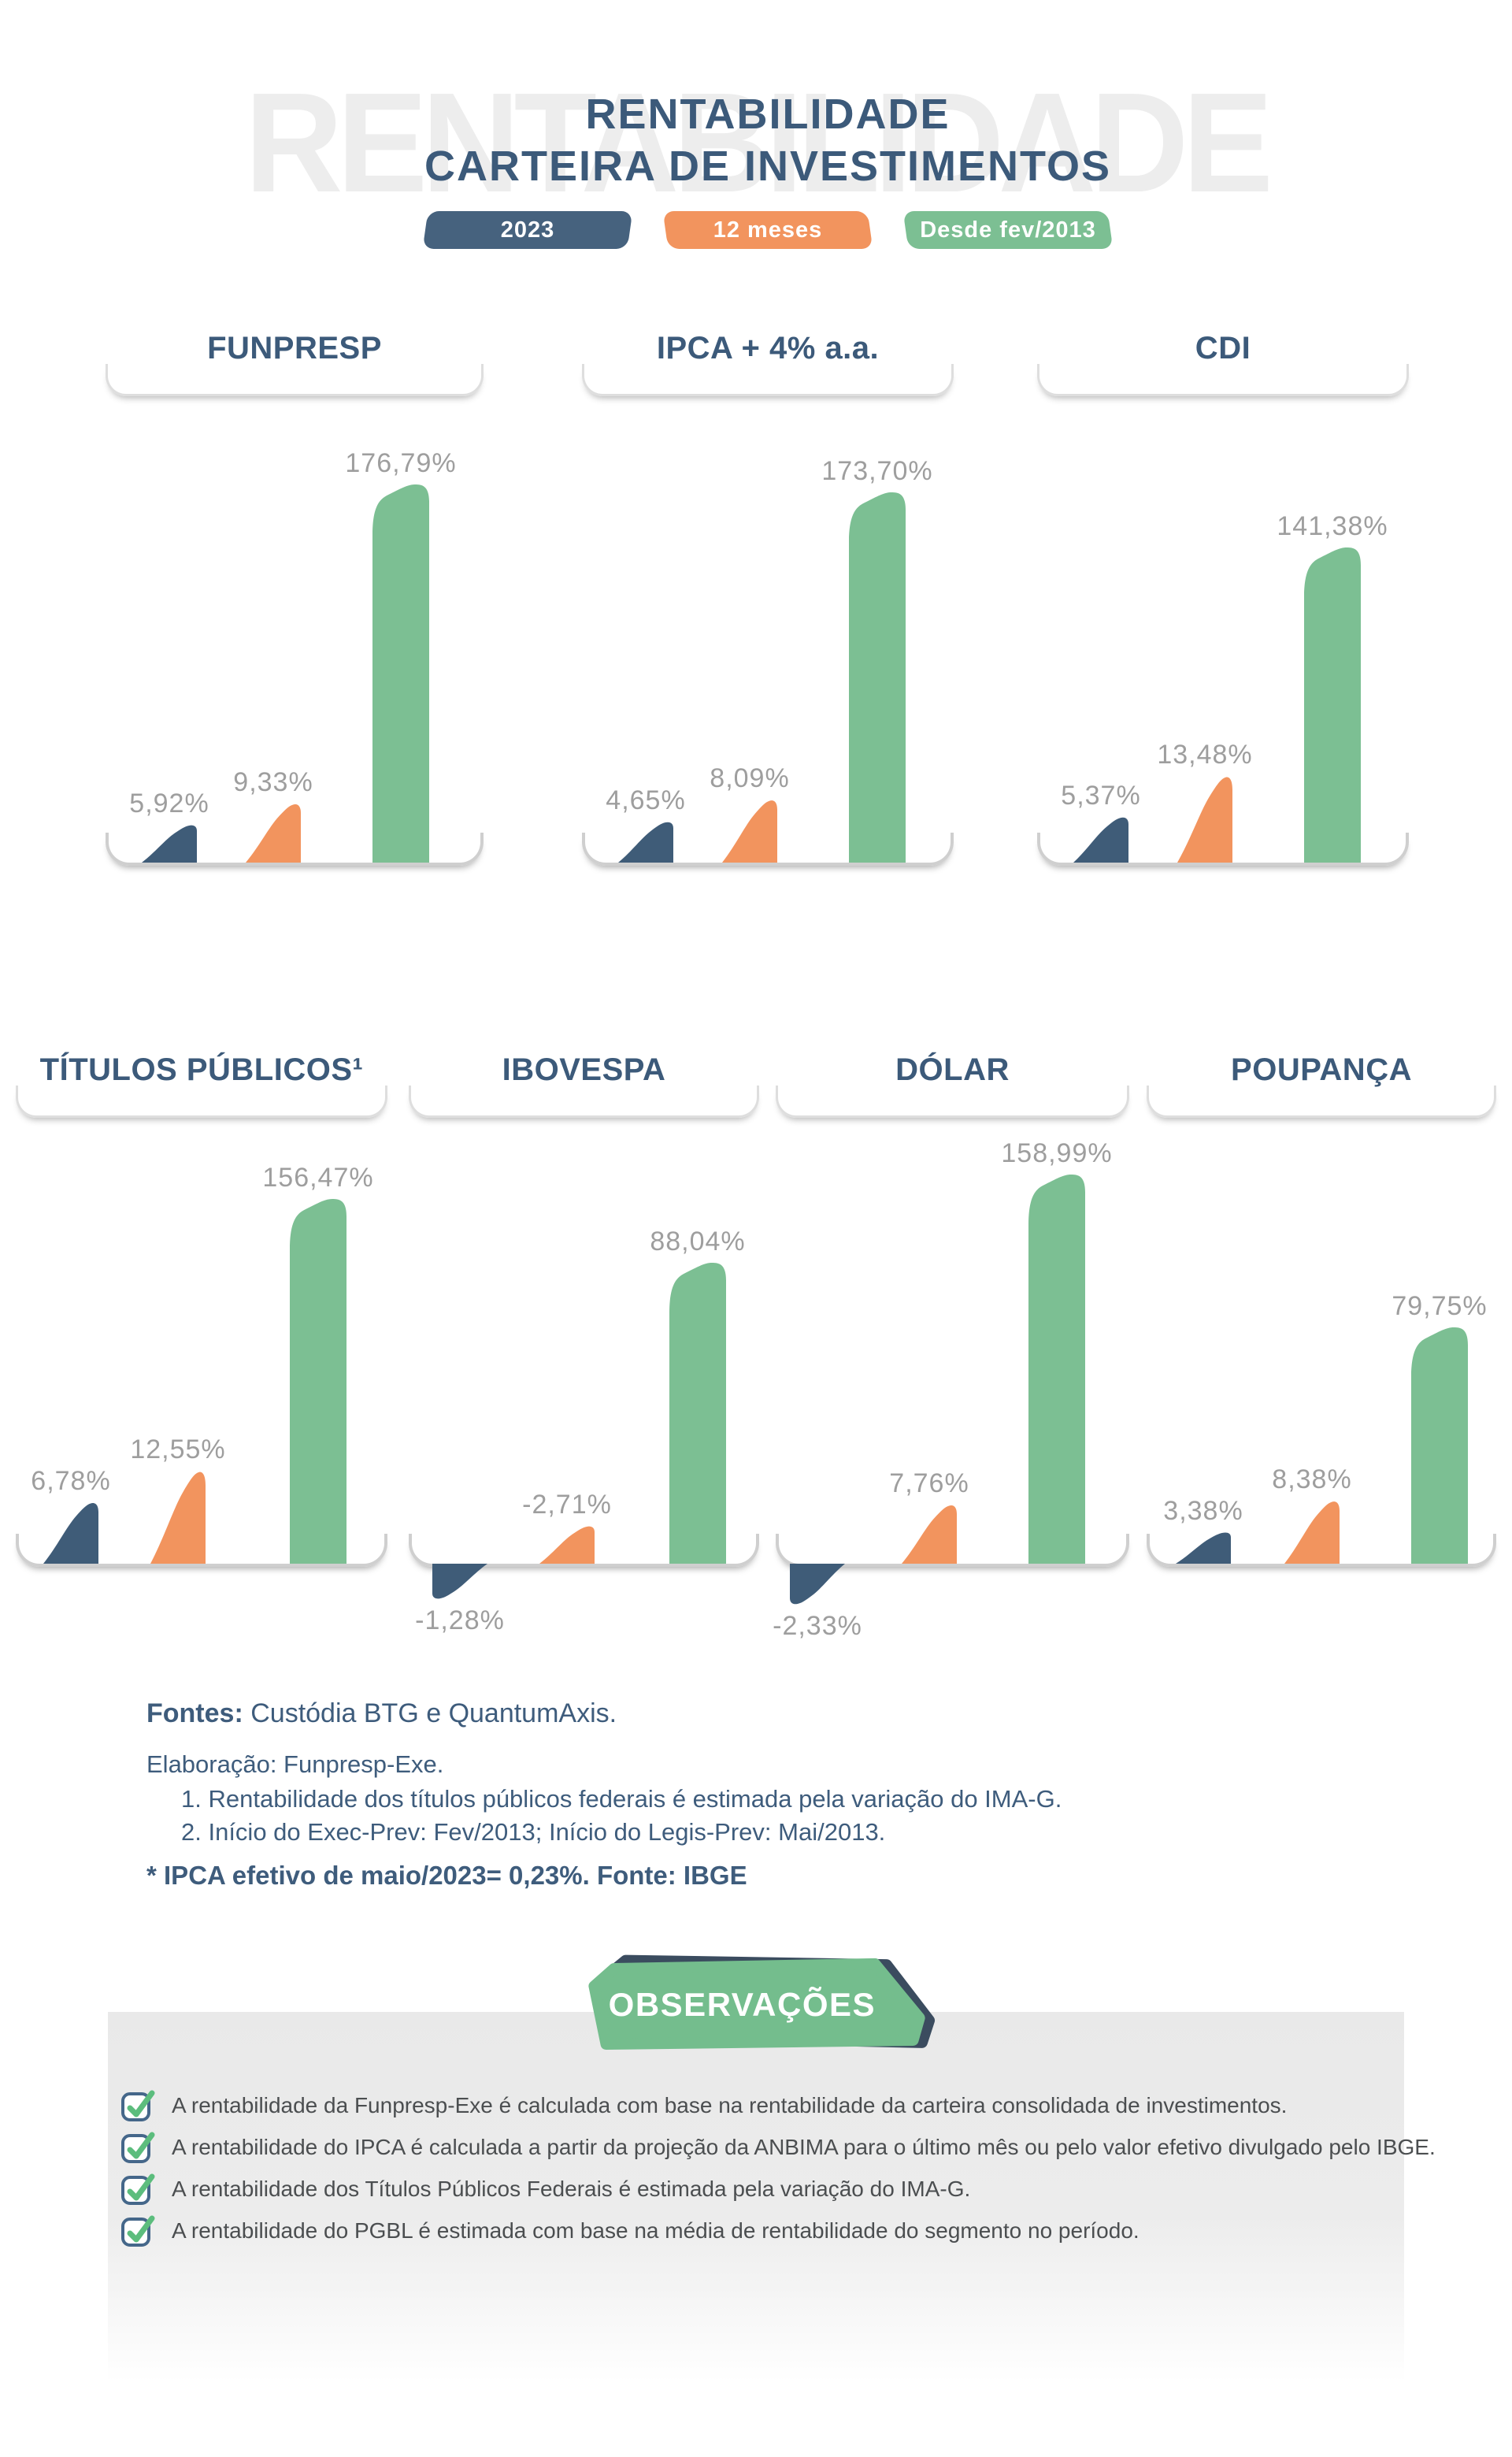  What do you see at coordinates (318, 1178) in the screenshot?
I see `bar-value-label: 156,47%` at bounding box center [318, 1178].